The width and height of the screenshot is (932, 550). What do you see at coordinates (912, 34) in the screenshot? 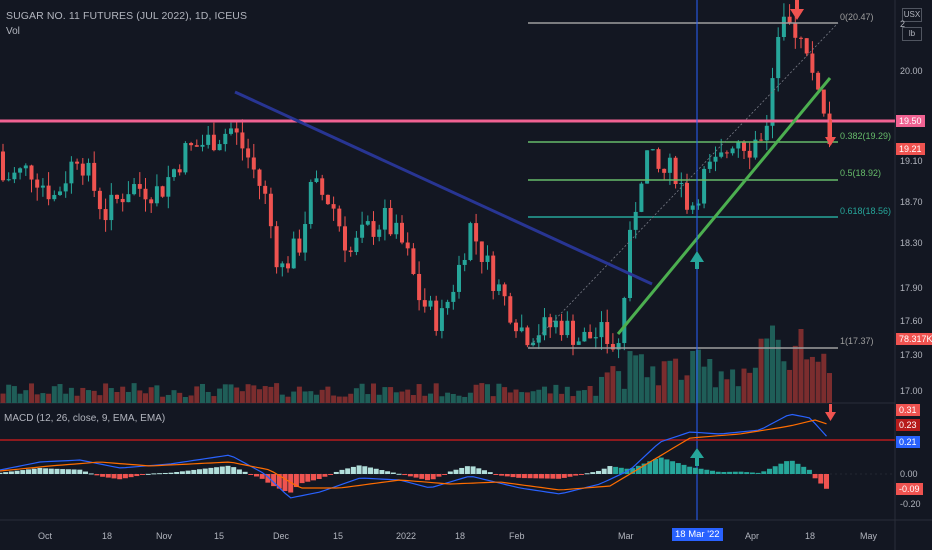
I see `quantity-unit: lb` at bounding box center [912, 34].